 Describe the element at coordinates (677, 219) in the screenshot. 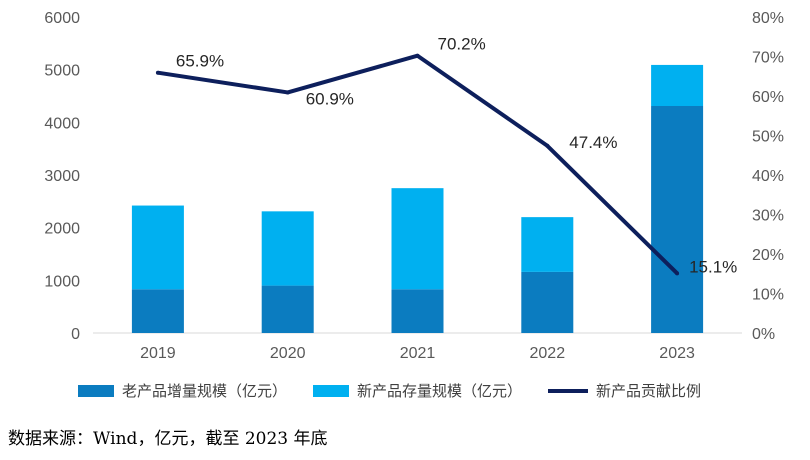

I see `bar-old-products-2023` at that location.